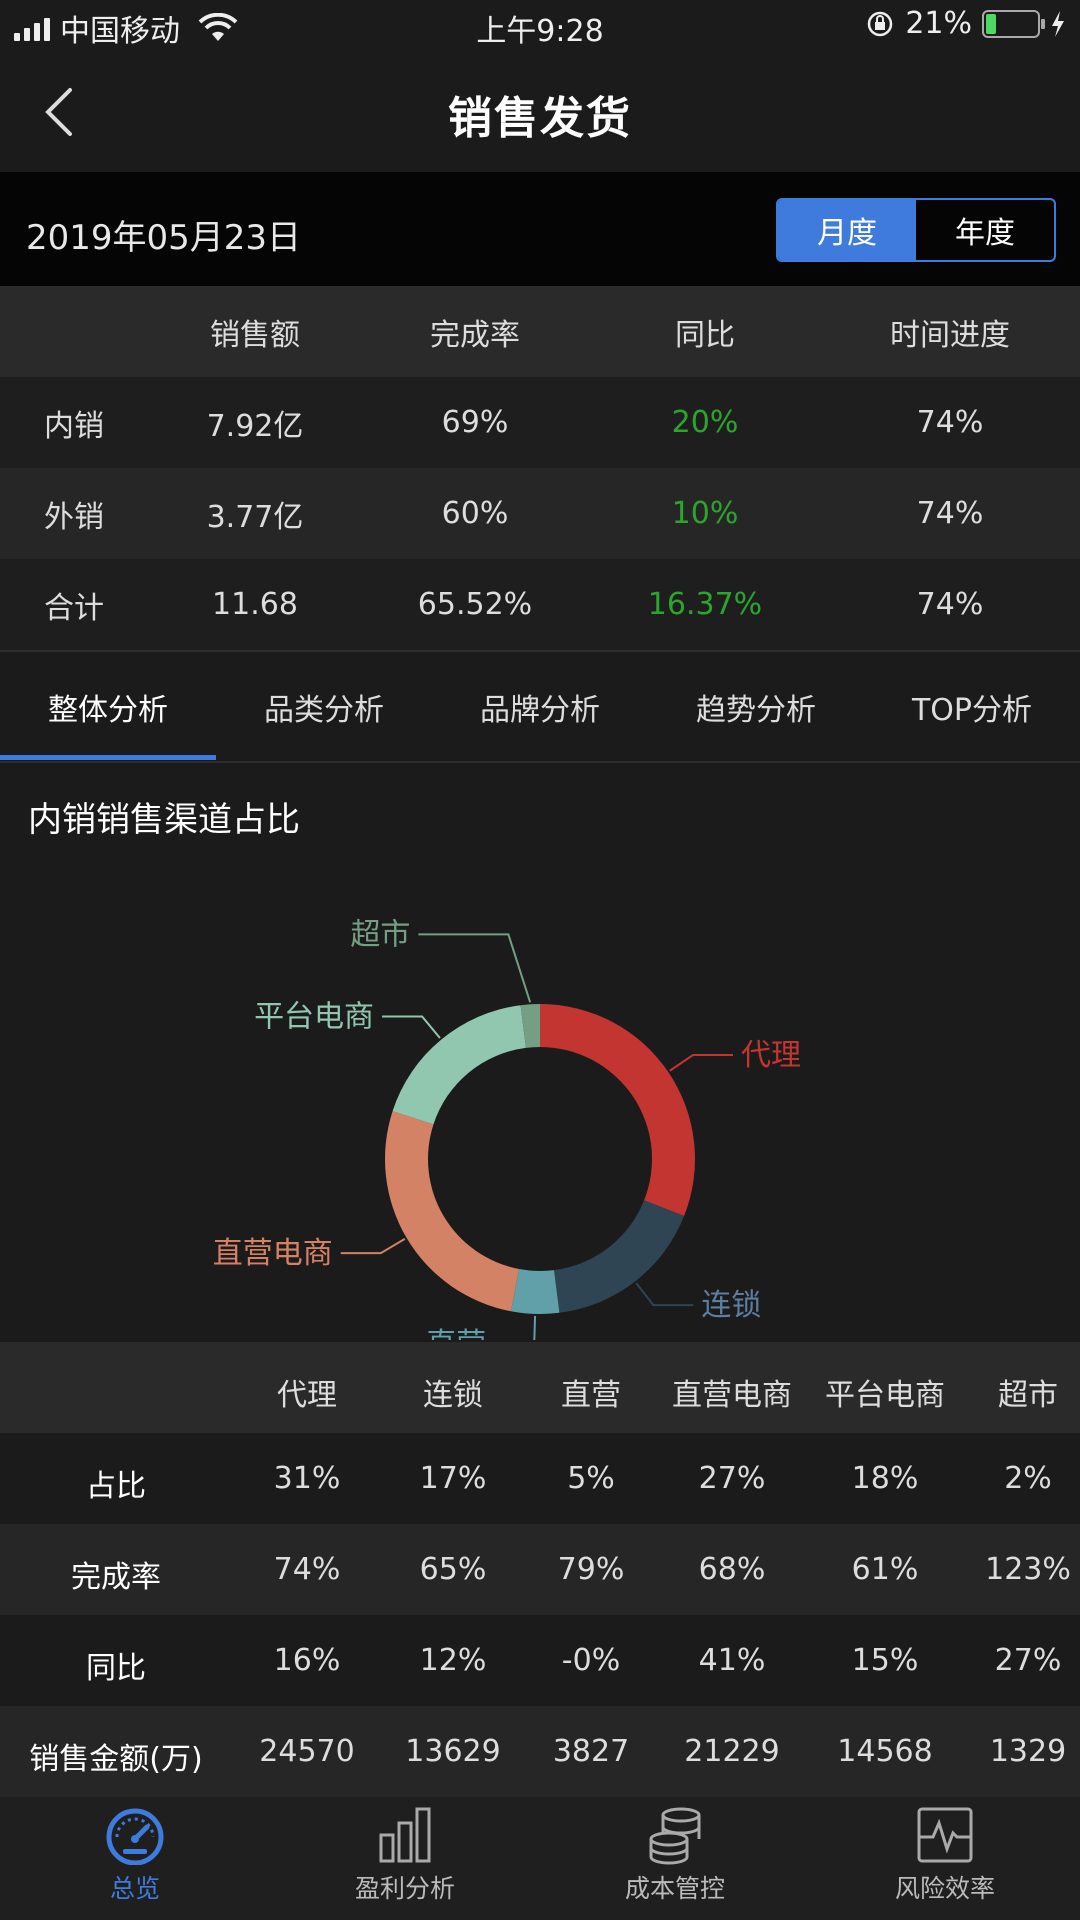 The height and width of the screenshot is (1920, 1080). I want to click on channel-row-share: 占比 31% 17% 5% 27% 18% 2%, so click(540, 1478).